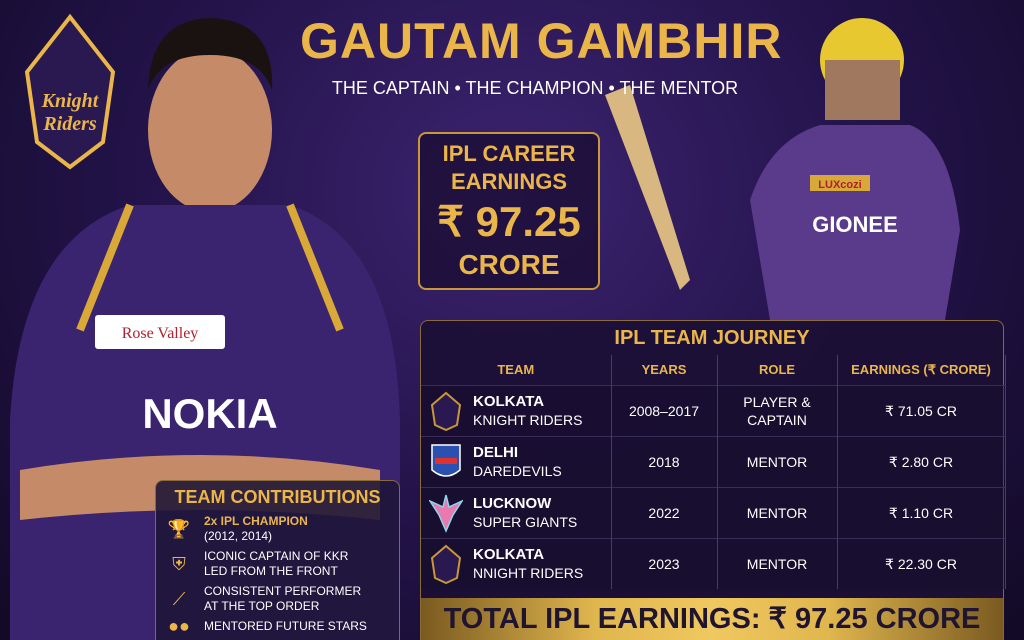 The width and height of the screenshot is (1024, 640). I want to click on shield-icon: ⛨, so click(179, 563).